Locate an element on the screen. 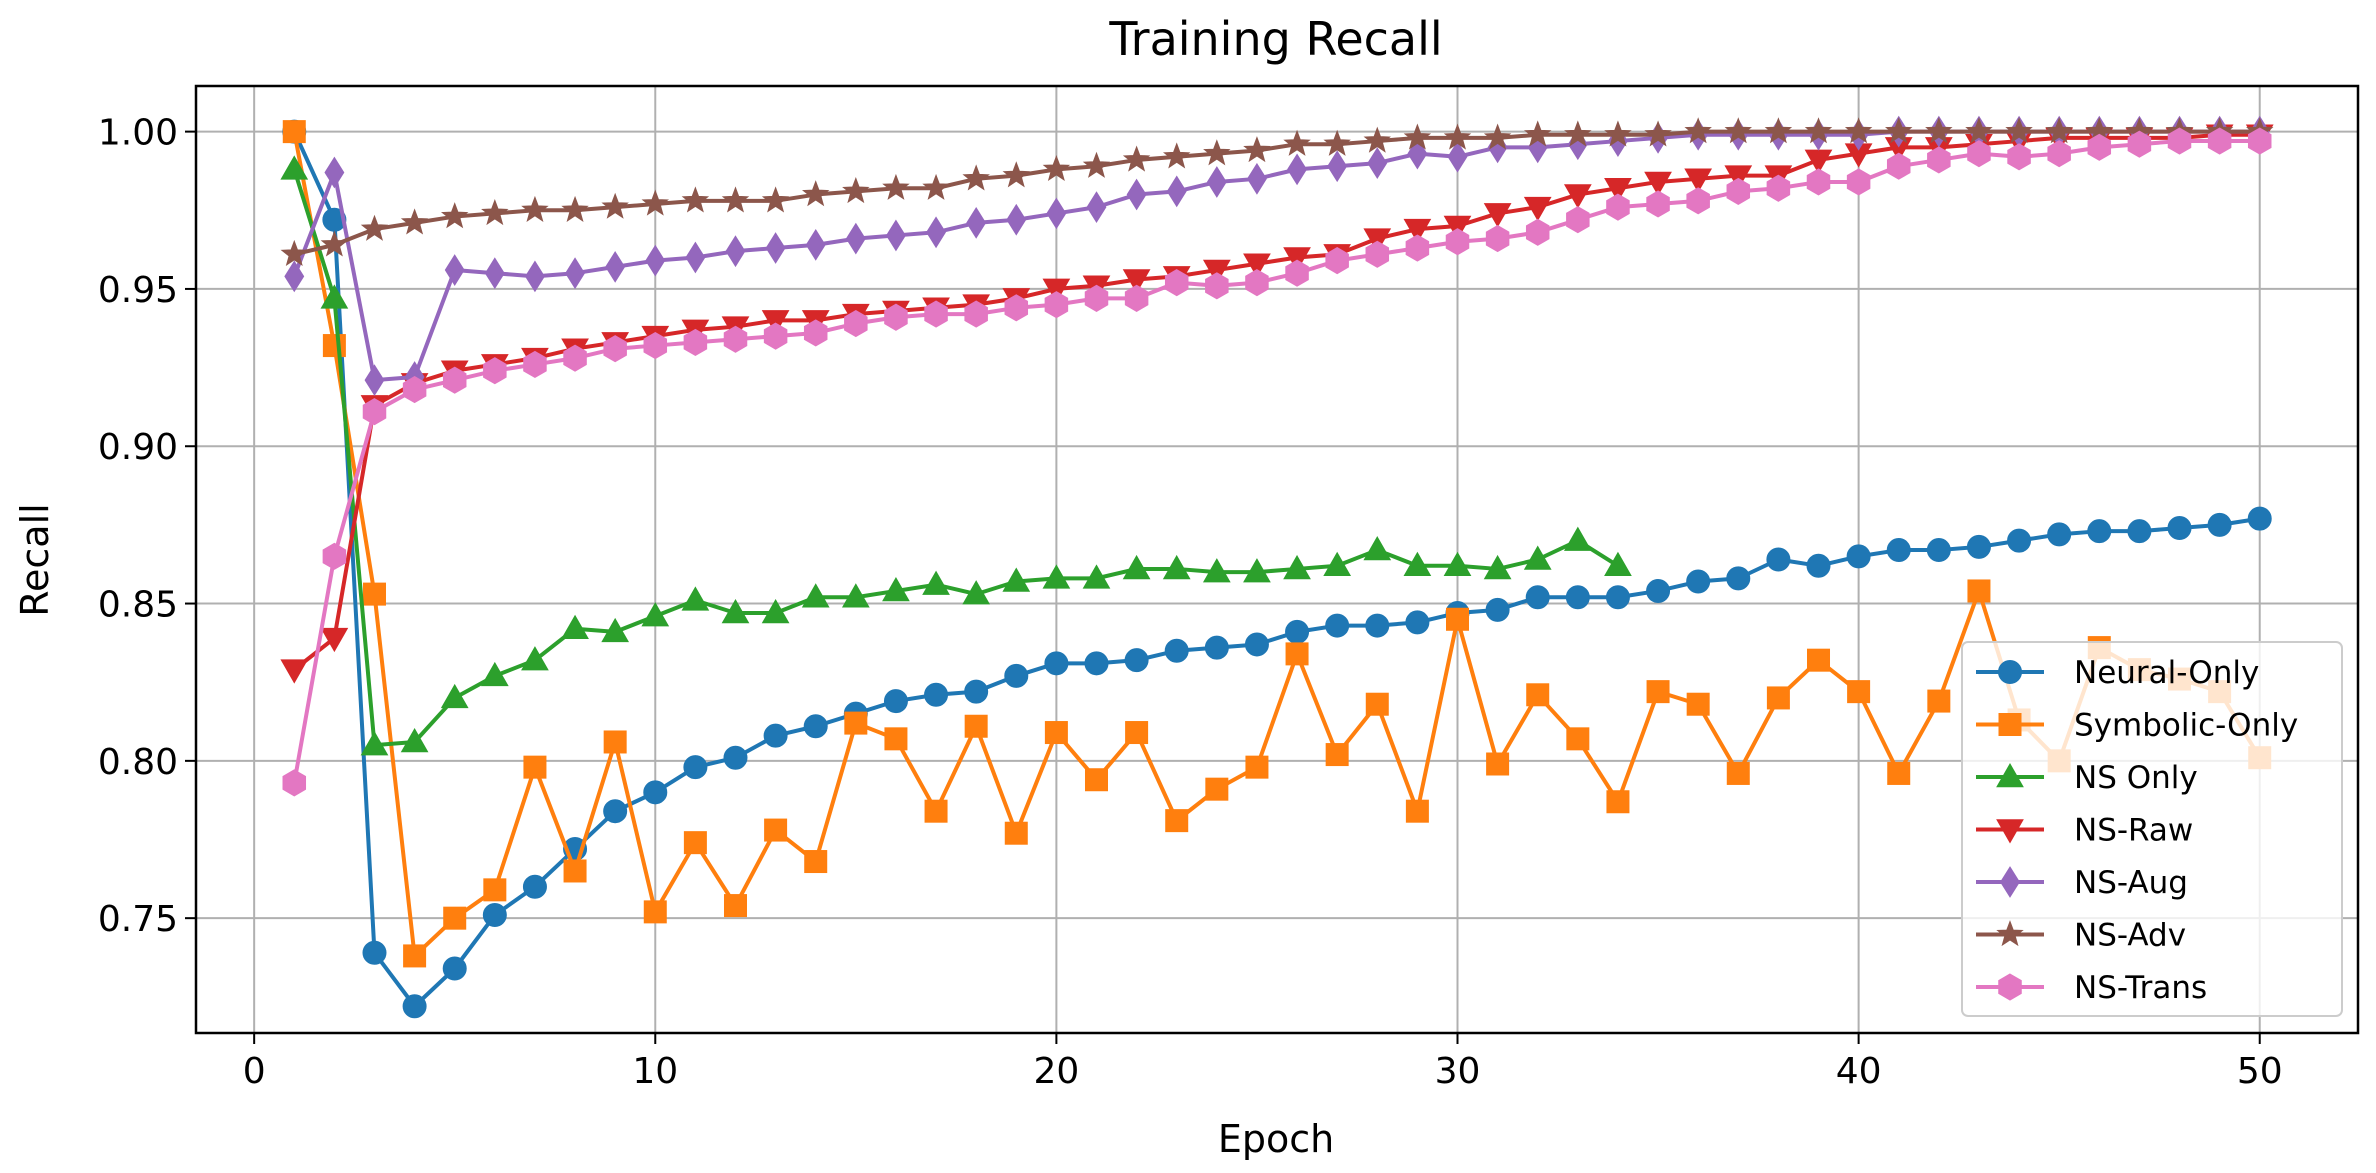  legend-entry-ns-trans: NS-Trans is located at coordinates (2091, 988).